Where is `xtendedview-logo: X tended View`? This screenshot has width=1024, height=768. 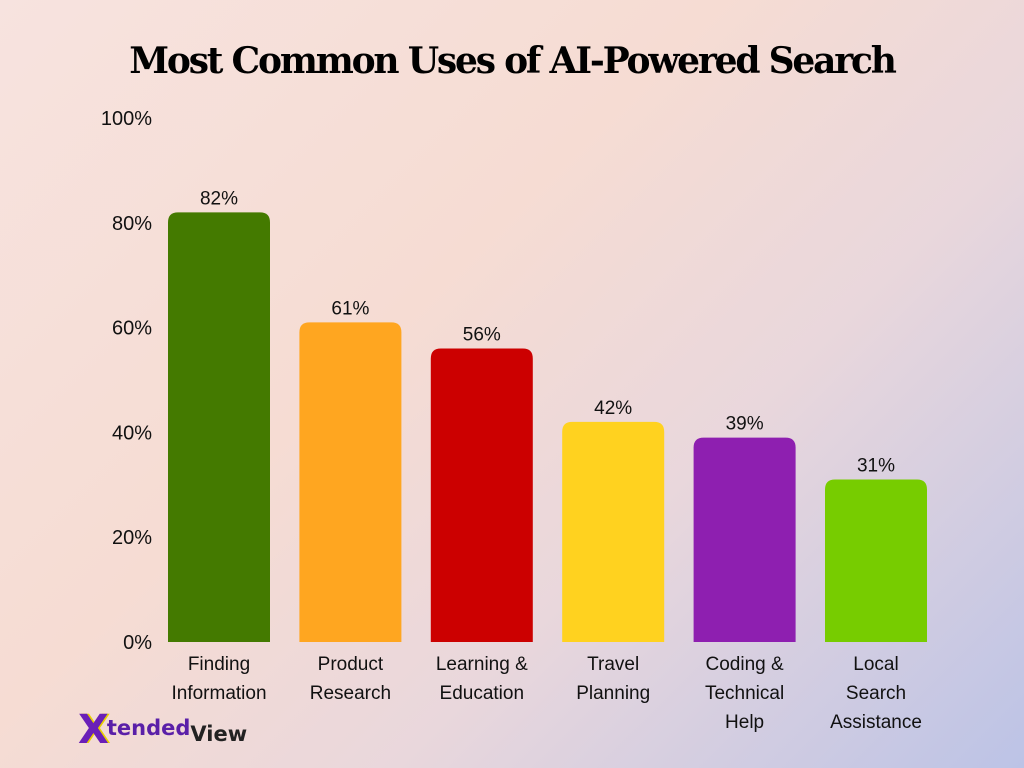
xtendedview-logo: X tended View is located at coordinates (163, 730).